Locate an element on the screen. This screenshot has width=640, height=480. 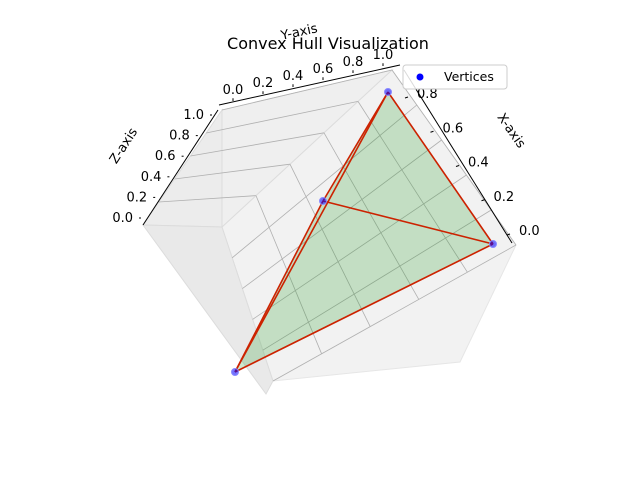
pane-left-wall is located at coordinates (182, 168).